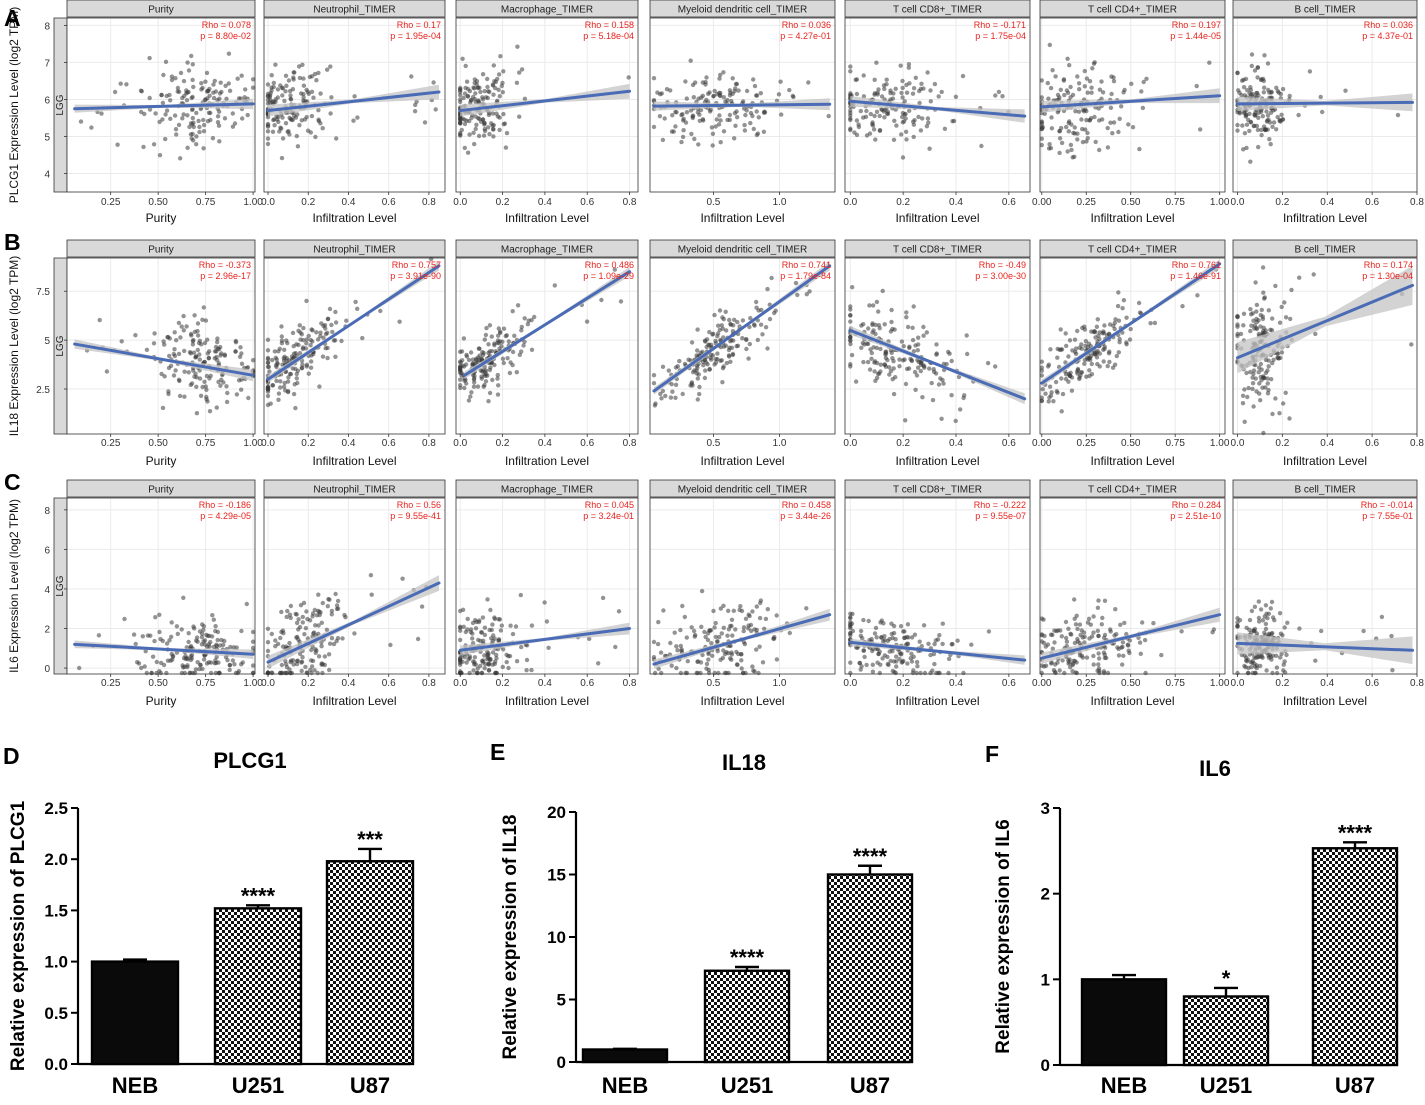 This screenshot has height=1105, width=1425. I want to click on p-value-annotation: p = 8.80e-02, so click(225, 36).